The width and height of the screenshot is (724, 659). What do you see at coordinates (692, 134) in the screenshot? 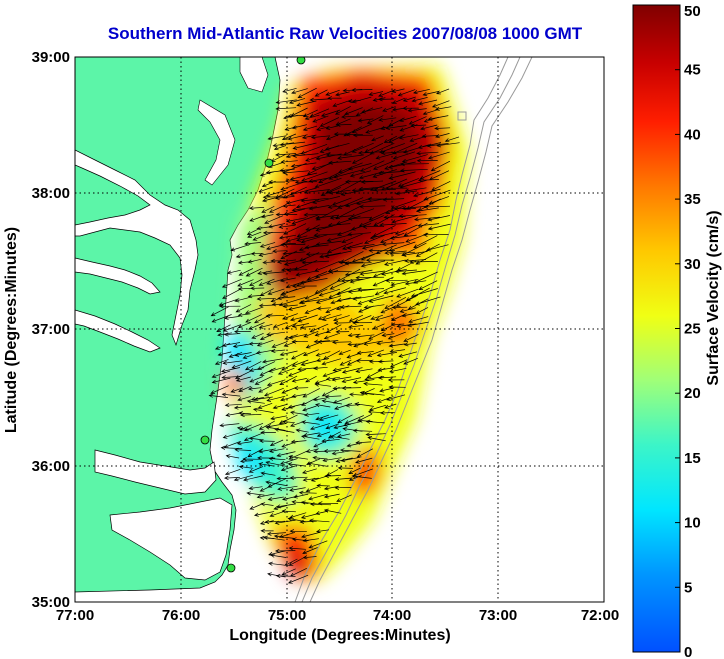
I see `colorbar-tick-label: 40` at bounding box center [692, 134].